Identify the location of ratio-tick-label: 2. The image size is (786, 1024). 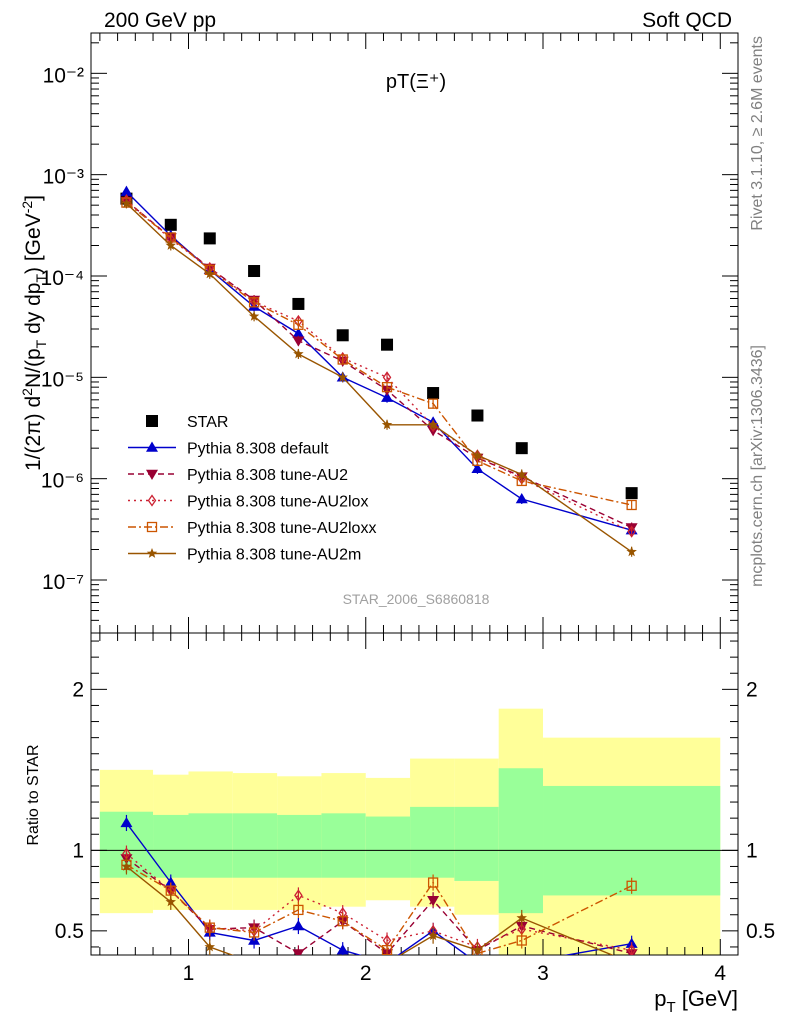
(78, 689).